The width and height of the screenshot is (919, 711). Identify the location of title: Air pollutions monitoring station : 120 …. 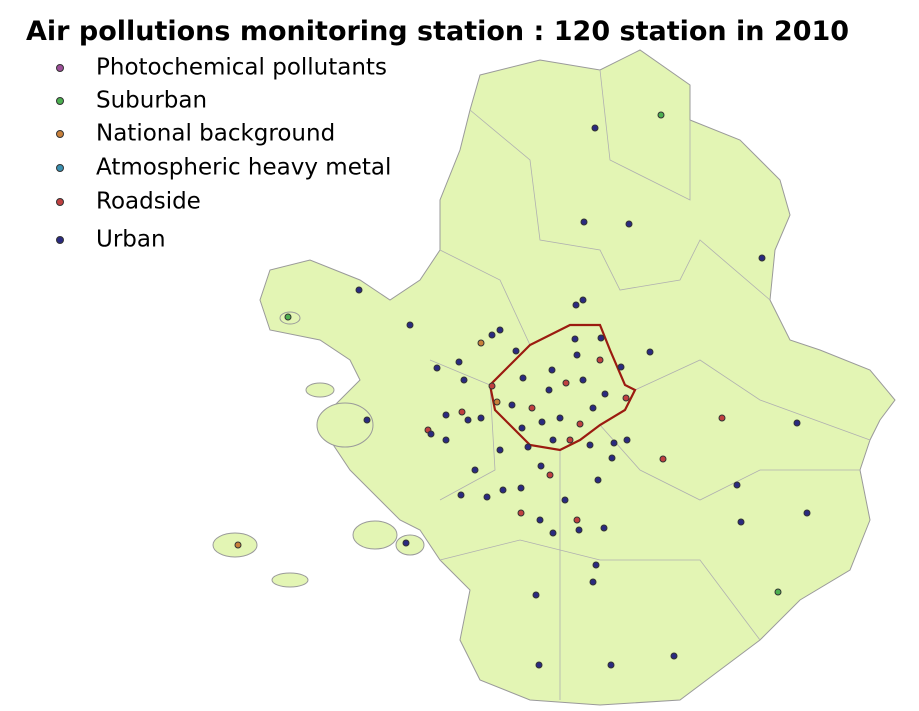
(437, 31).